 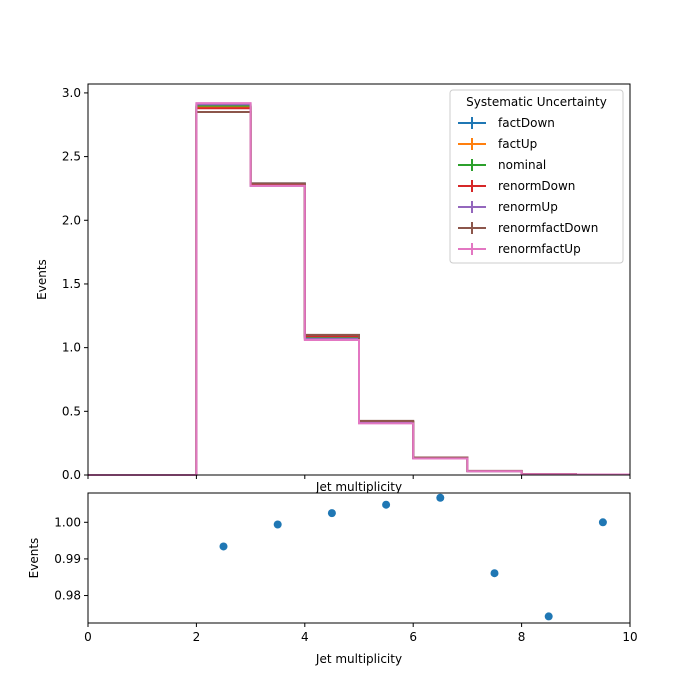 I want to click on ratio-x-axis-label: Jet multiplicity, so click(x=358, y=659).